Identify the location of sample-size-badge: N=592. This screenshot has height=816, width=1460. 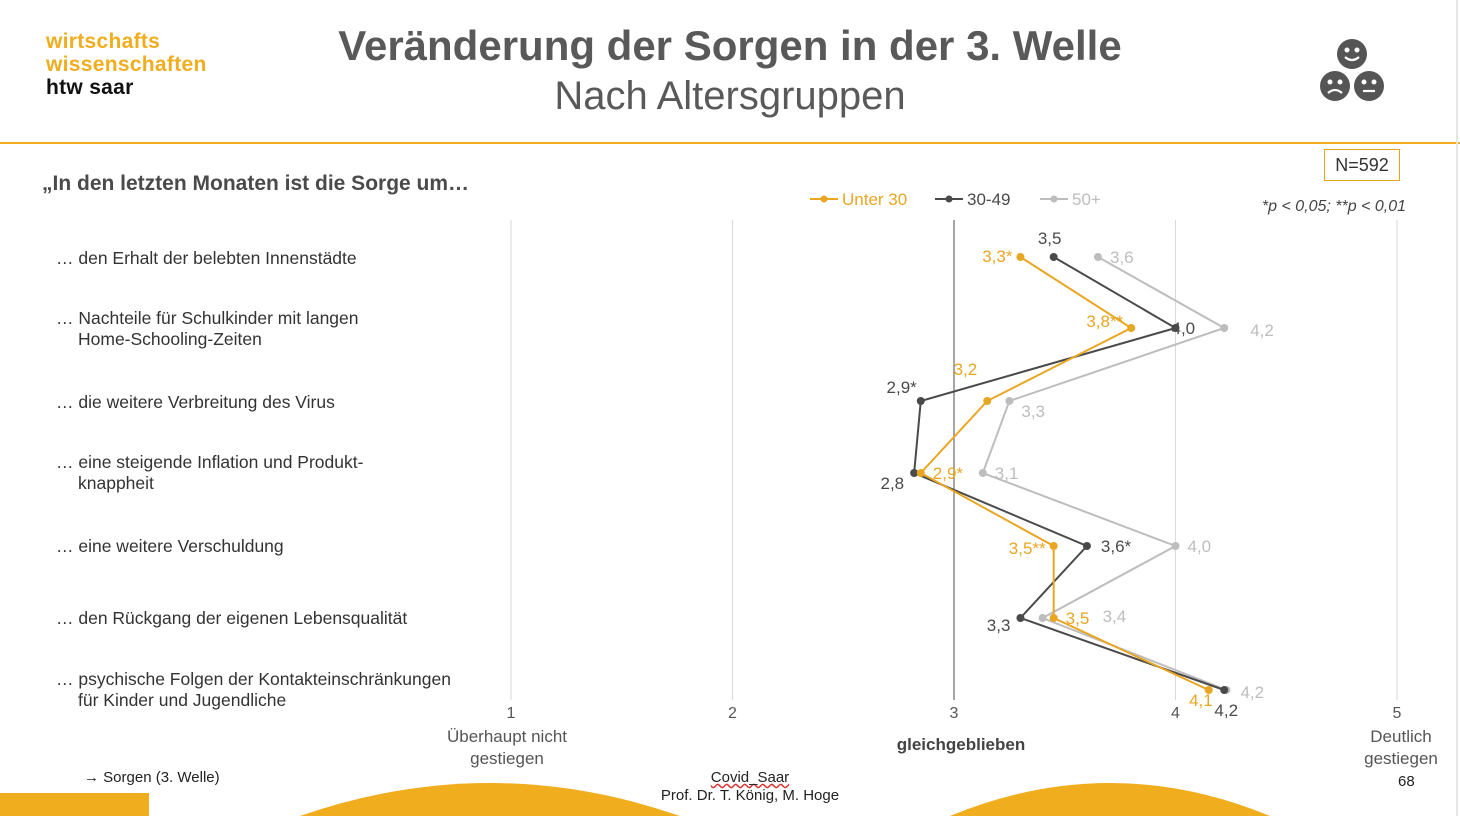
(1362, 165).